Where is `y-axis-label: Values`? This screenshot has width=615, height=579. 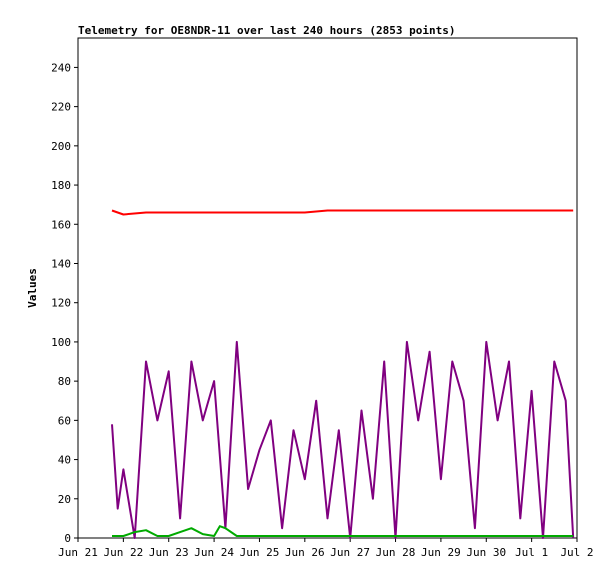
y-axis-label: Values is located at coordinates (32, 288).